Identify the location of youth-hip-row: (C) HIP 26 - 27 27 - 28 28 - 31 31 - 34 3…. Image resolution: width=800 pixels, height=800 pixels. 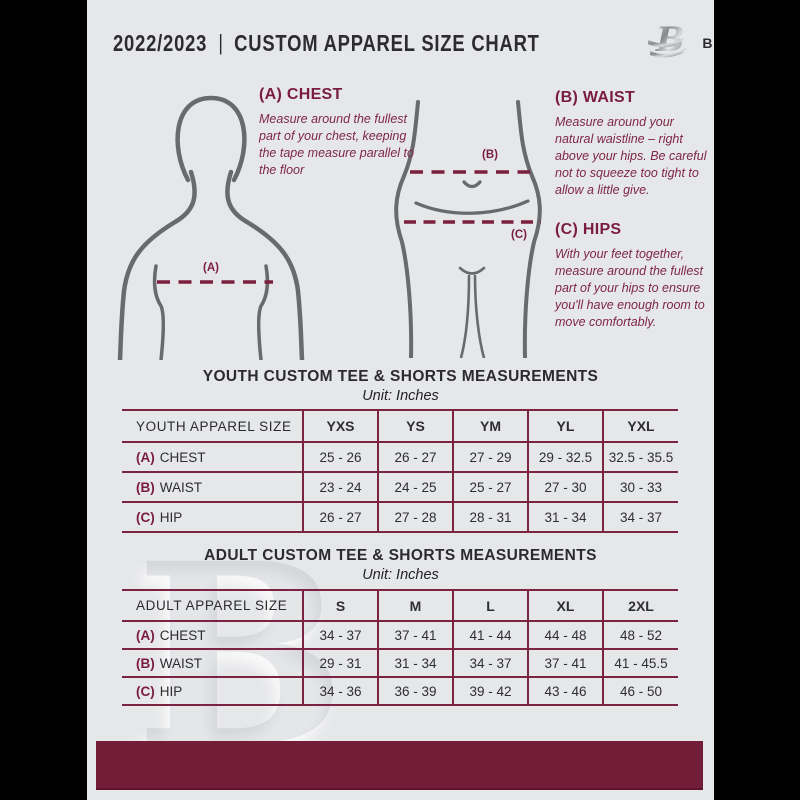
(400, 517).